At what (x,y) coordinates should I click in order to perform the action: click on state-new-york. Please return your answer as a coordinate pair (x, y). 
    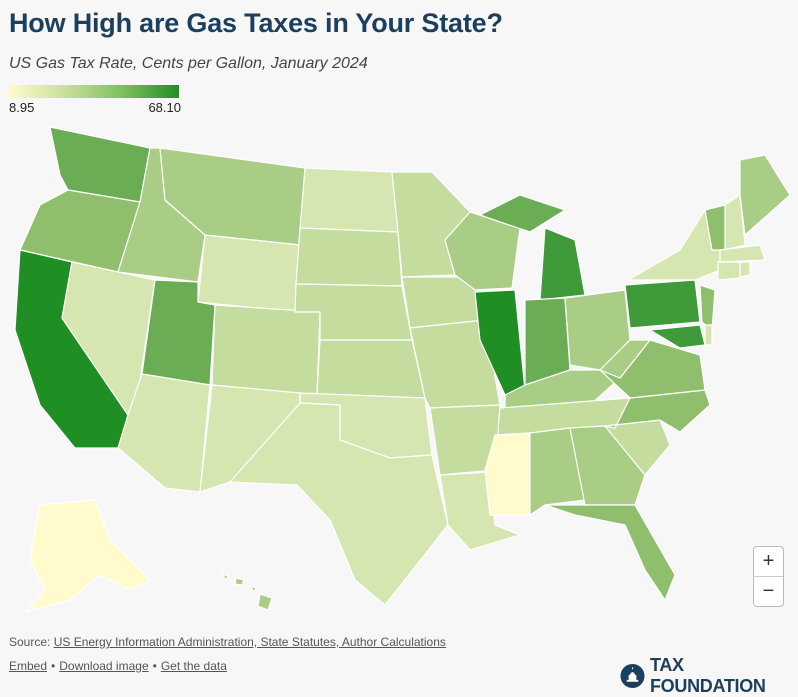
    Looking at the image, I should click on (674, 245).